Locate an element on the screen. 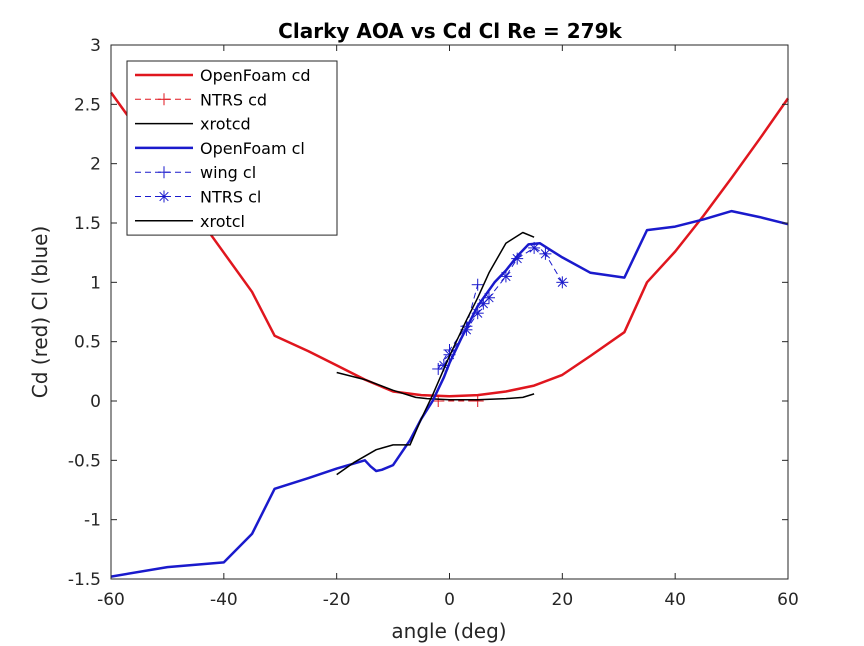 The width and height of the screenshot is (864, 646). legend-item-xrotcl: xrotcl is located at coordinates (190, 221).